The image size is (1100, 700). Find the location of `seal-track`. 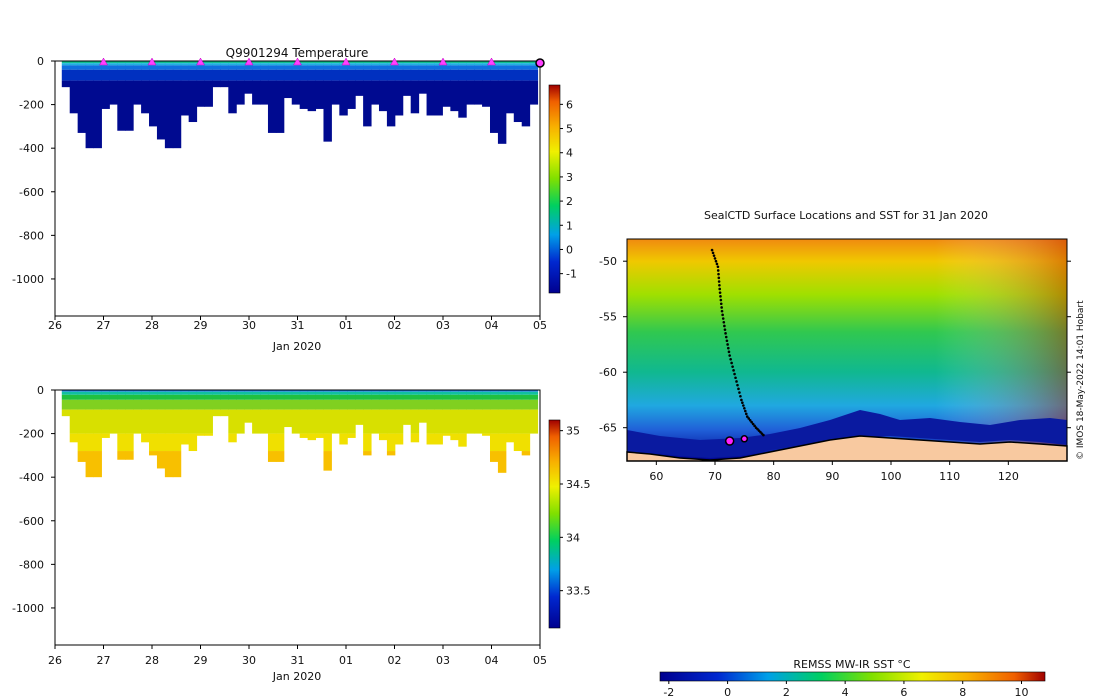

seal-track is located at coordinates (737, 342).